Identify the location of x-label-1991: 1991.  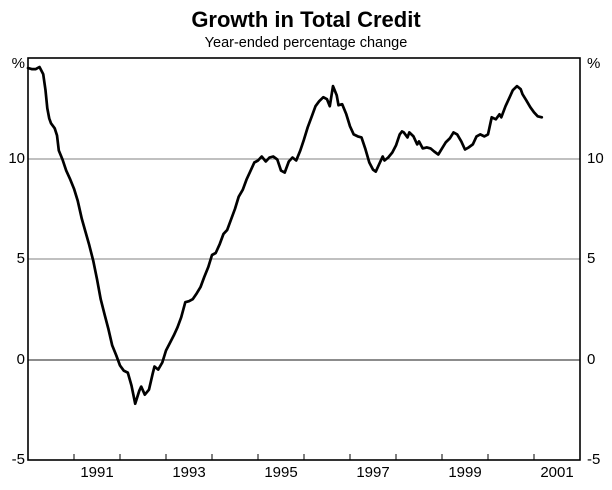
(97, 472).